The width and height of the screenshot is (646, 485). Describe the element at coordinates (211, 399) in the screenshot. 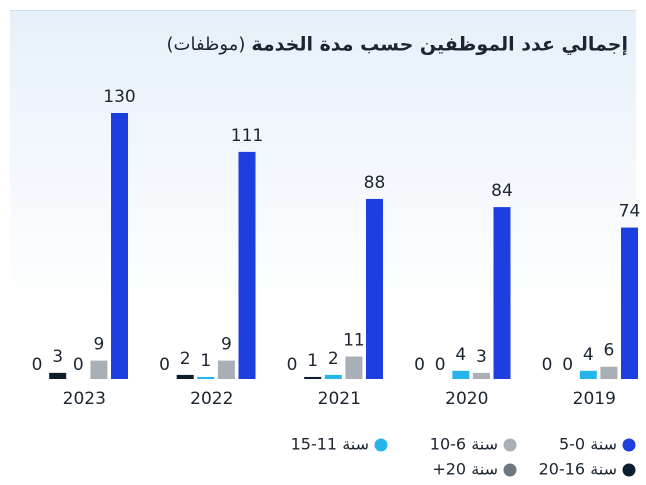

I see `x-tick-label: 2022` at that location.